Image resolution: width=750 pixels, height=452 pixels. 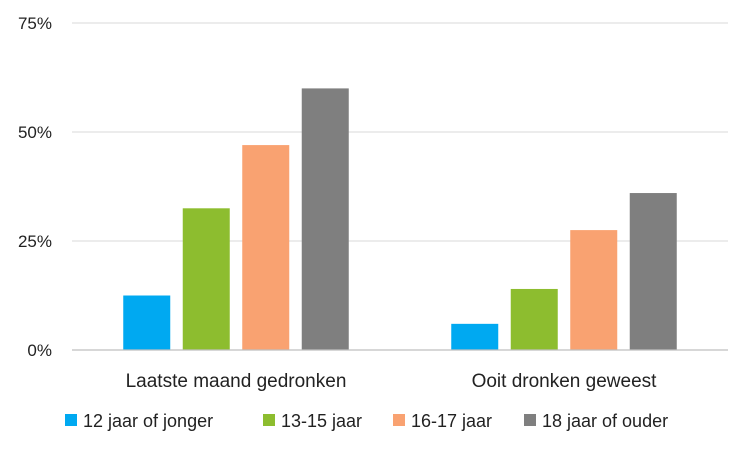 I want to click on y-tick-label: 50%, so click(x=35, y=132).